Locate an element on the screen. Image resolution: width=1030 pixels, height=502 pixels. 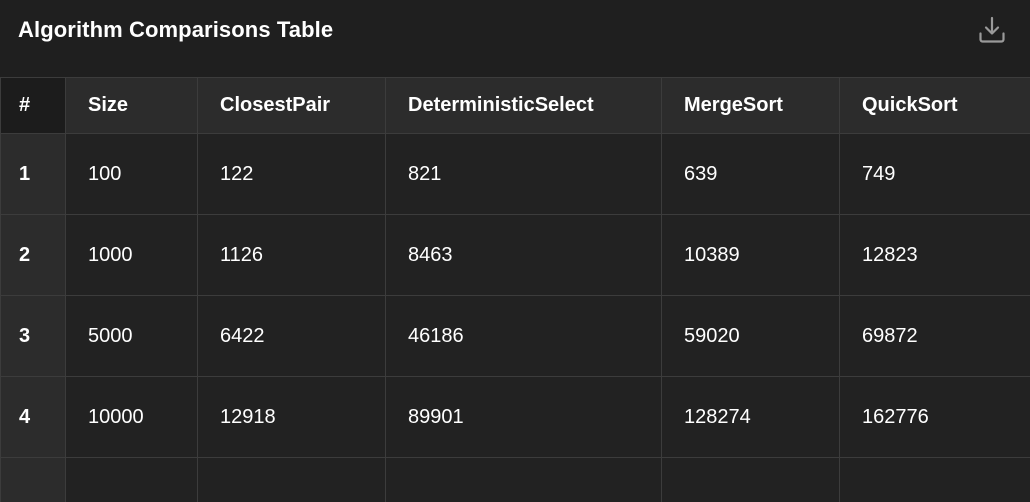
row-index: 3 is located at coordinates (33, 336).